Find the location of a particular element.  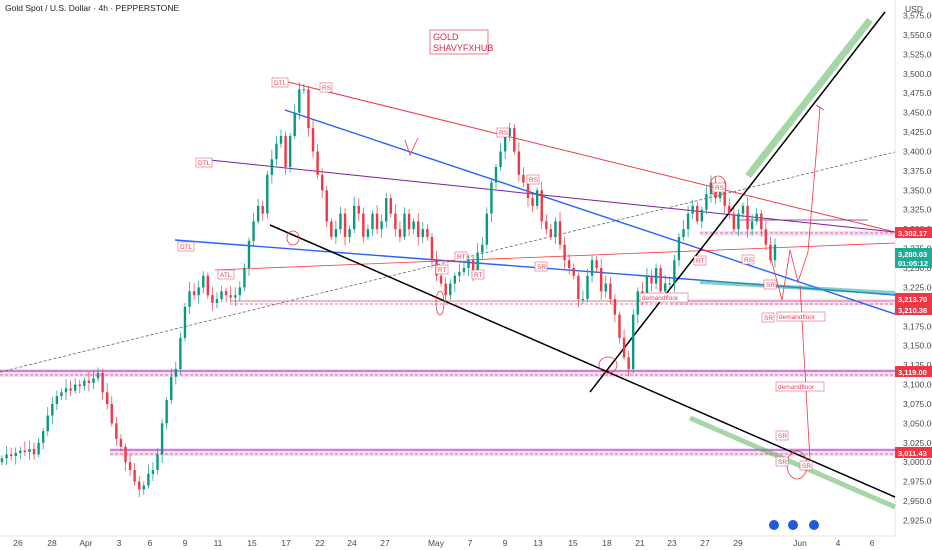

time-tick-label: 29 is located at coordinates (738, 543).